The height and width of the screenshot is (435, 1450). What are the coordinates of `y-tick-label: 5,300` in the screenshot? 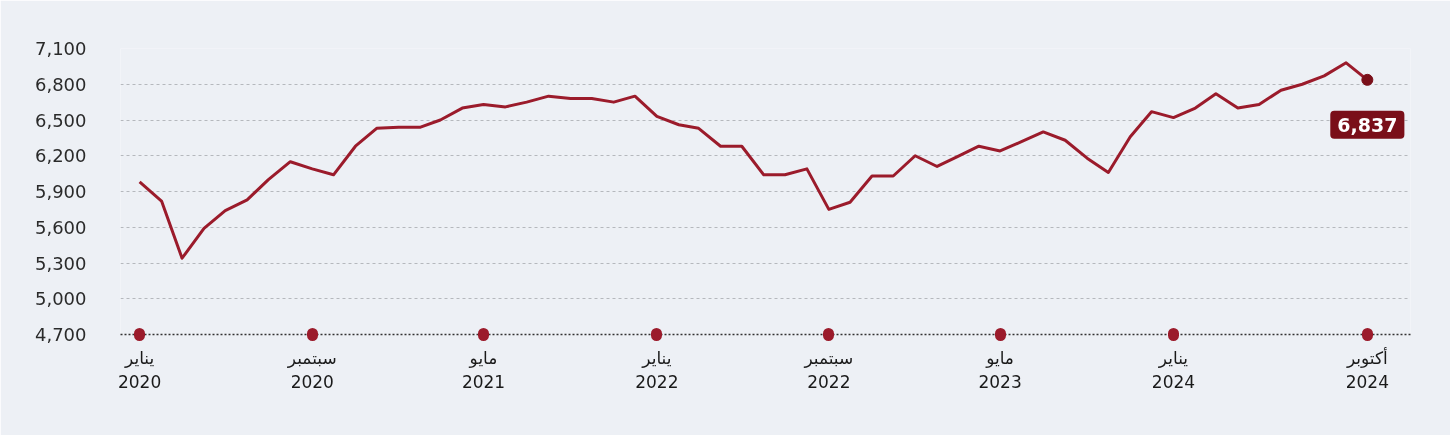 It's located at (60, 263).